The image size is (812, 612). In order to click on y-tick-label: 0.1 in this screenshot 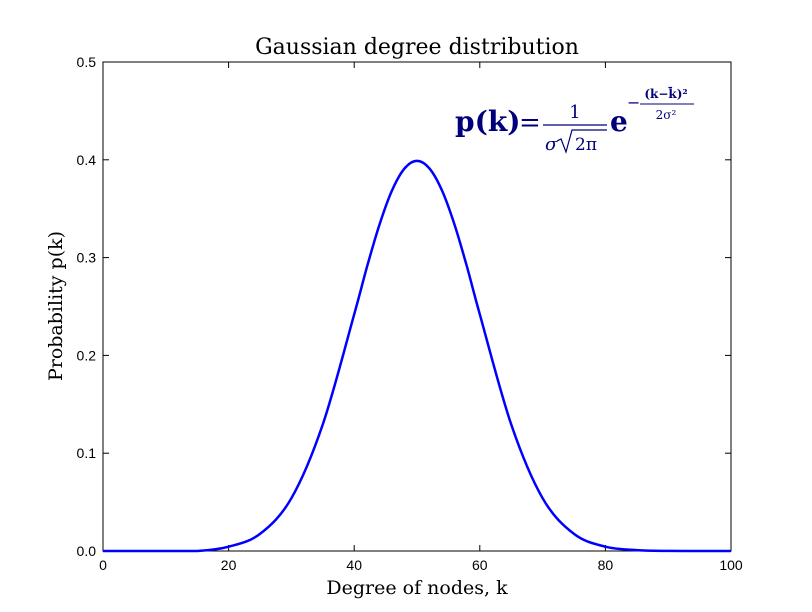, I will do `click(87, 453)`.